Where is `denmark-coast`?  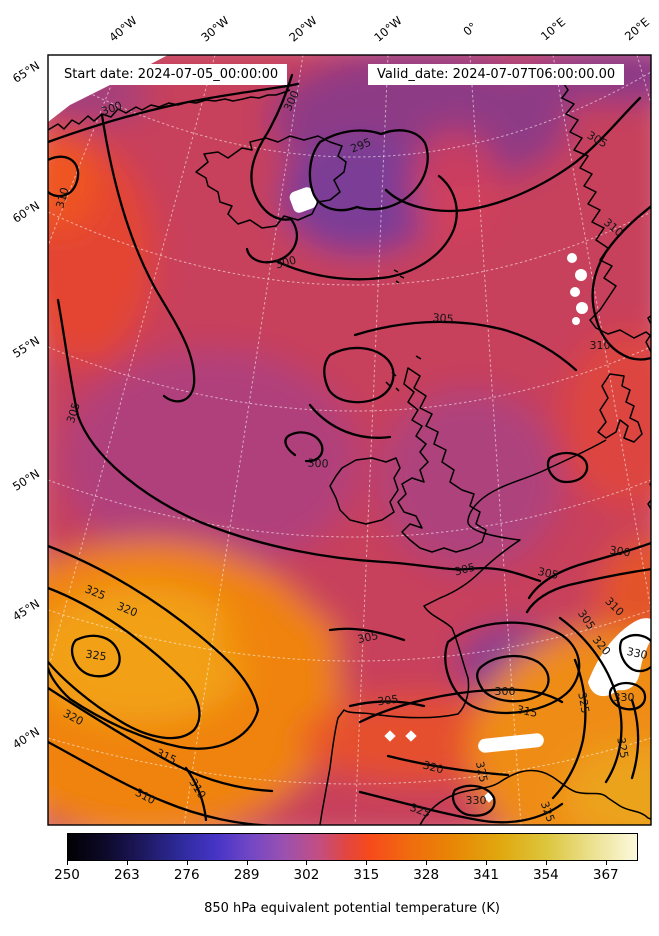 denmark-coast is located at coordinates (620, 408).